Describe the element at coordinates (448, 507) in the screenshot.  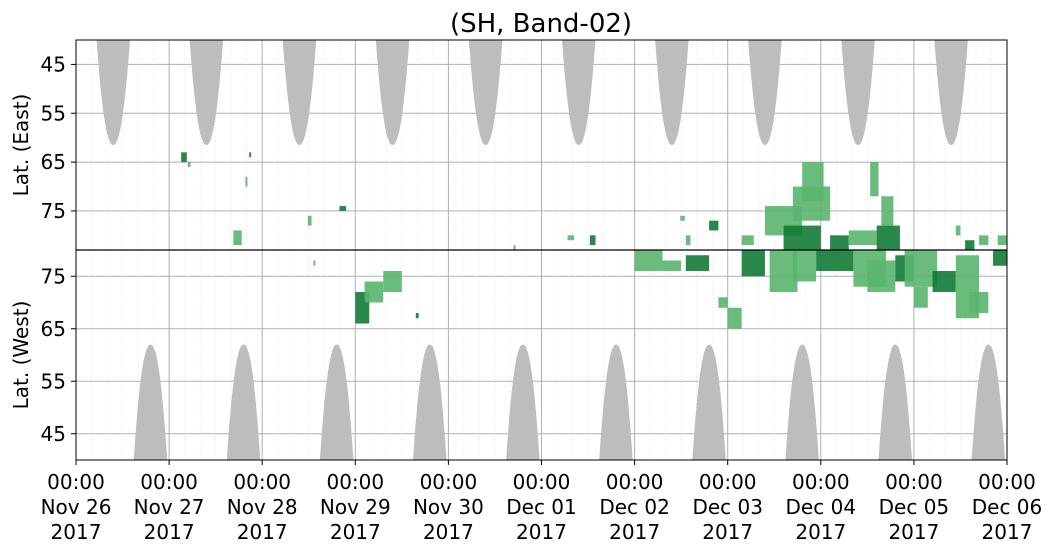
I see `xtick-date-label: Nov 30` at that location.